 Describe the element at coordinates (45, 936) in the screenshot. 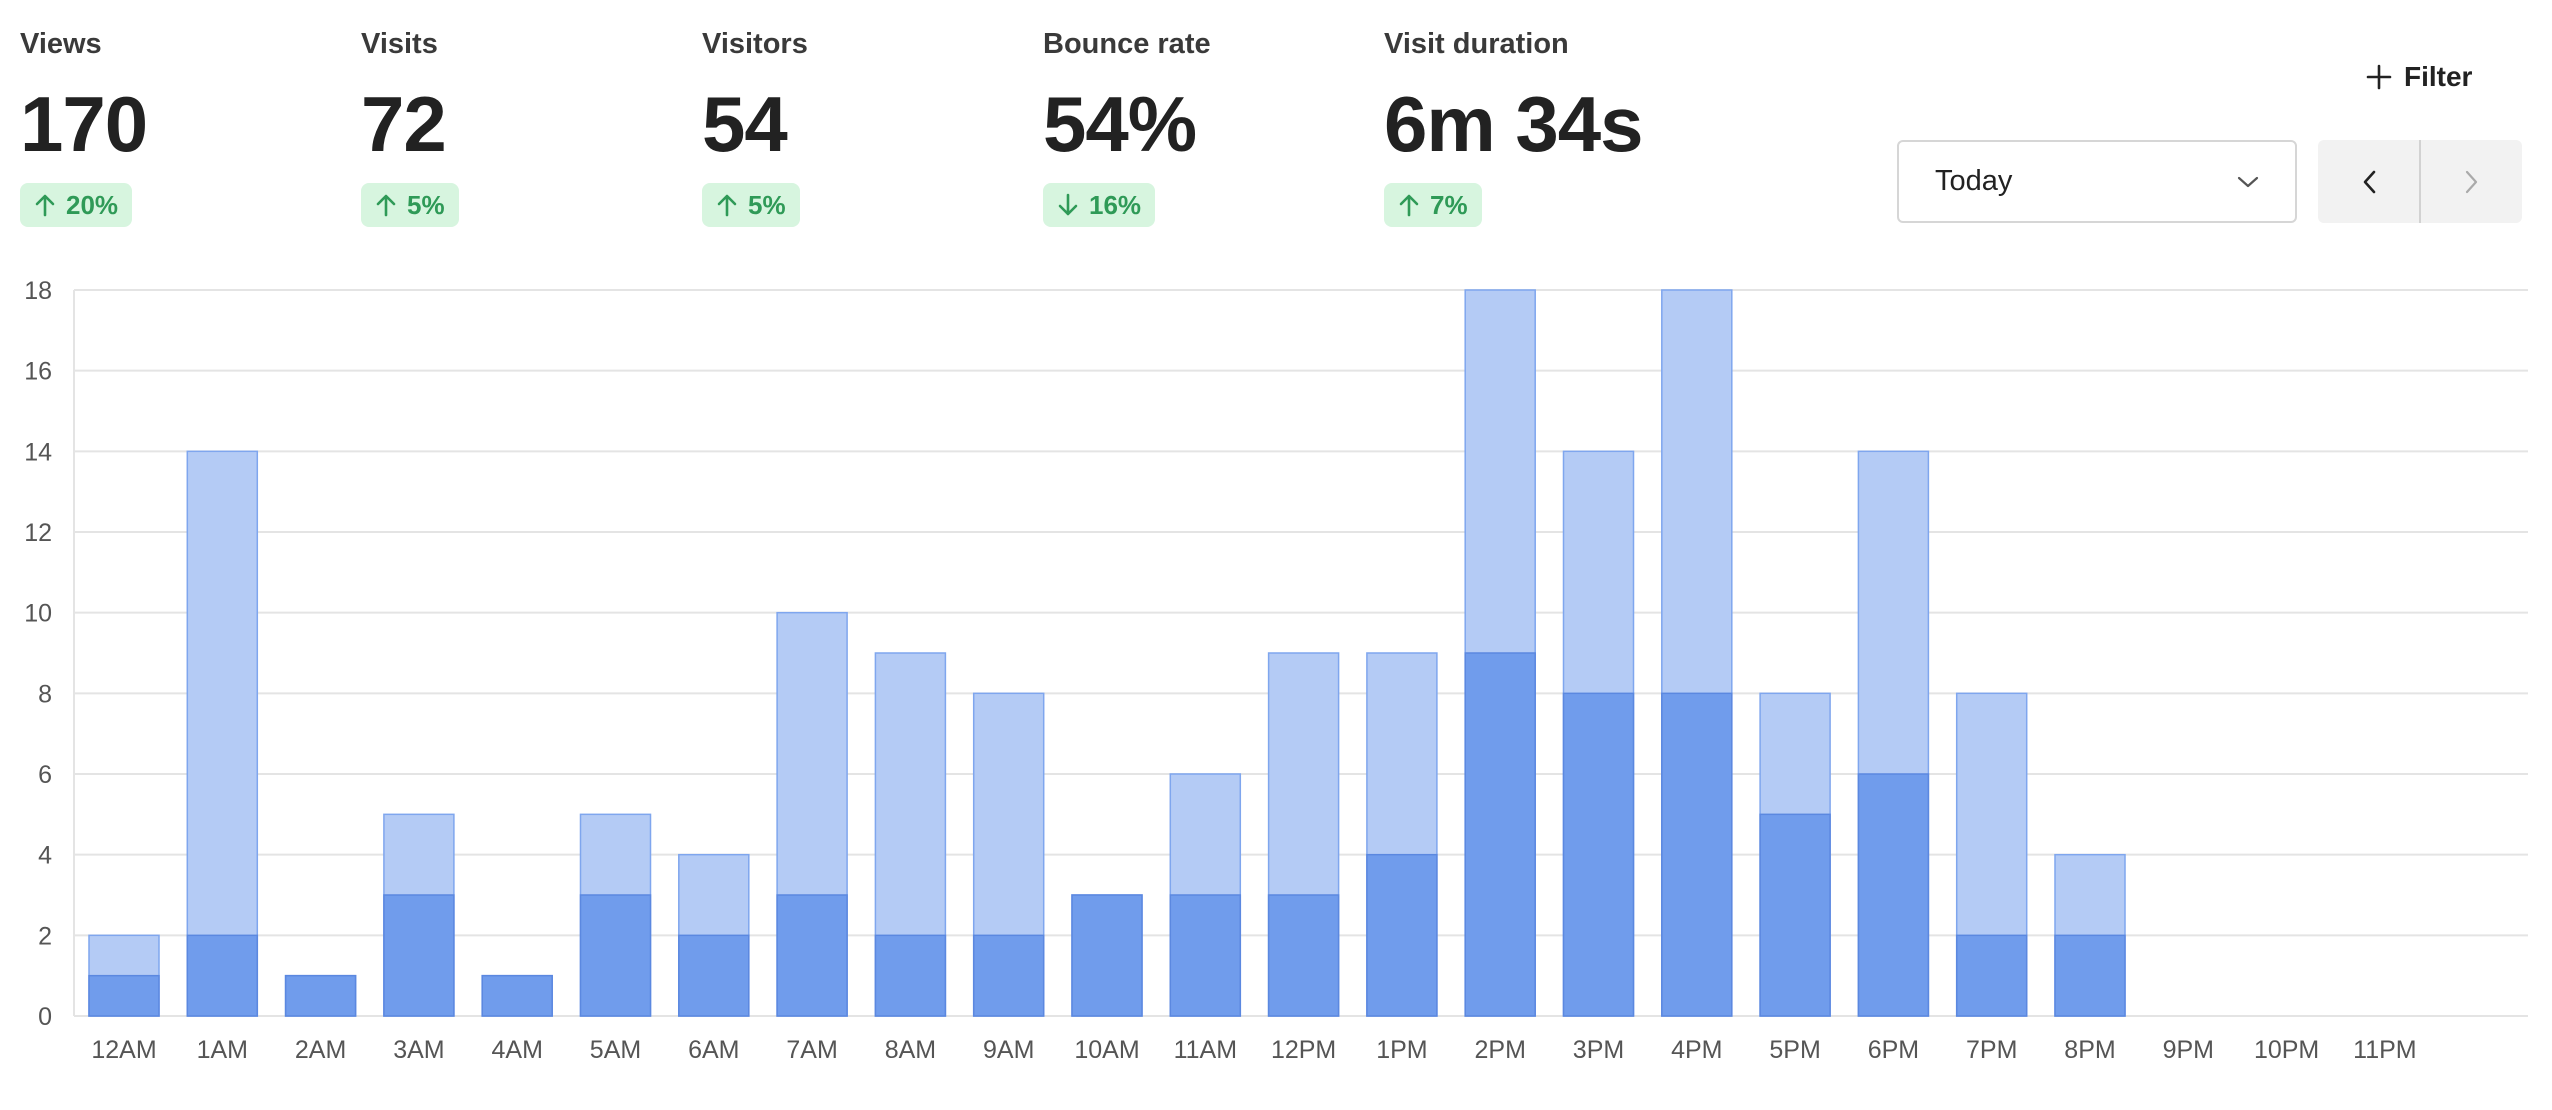

I see `y-tick-label: 2` at that location.